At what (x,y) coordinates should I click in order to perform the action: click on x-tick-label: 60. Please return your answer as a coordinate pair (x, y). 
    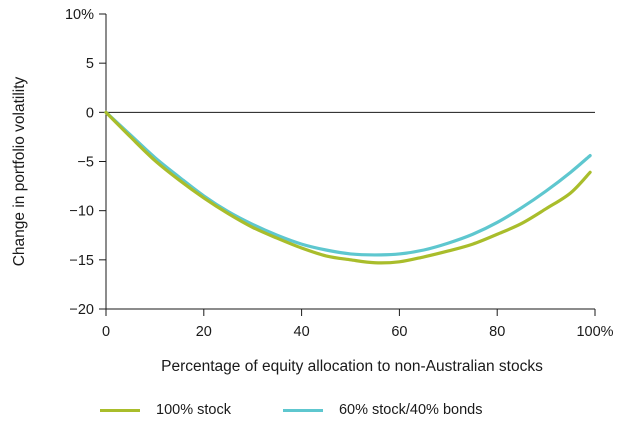
    Looking at the image, I should click on (399, 332).